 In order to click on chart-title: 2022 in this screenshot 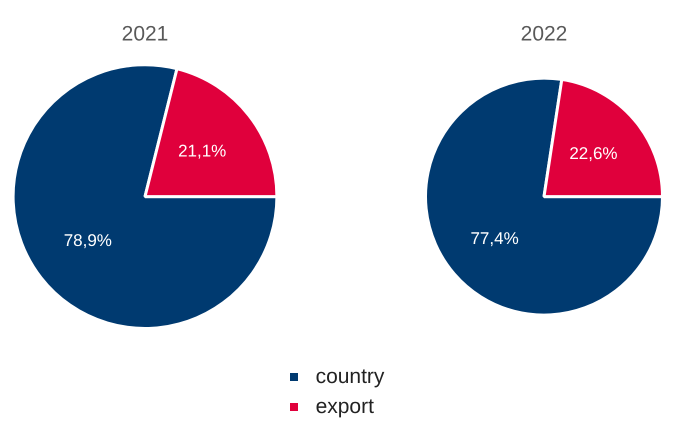, I will do `click(544, 34)`.